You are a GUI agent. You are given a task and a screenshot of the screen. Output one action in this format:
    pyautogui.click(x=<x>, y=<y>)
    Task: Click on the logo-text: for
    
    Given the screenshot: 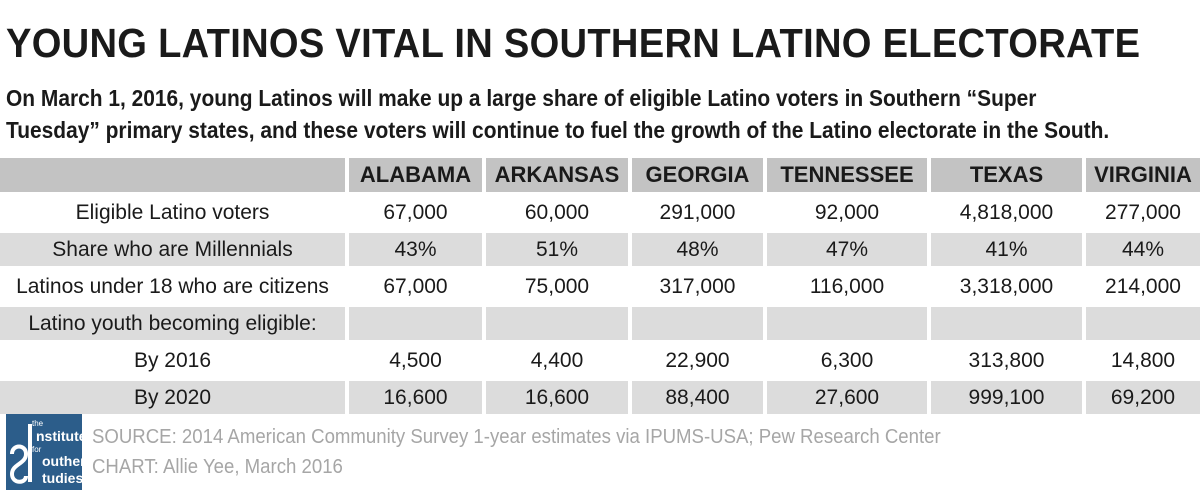 What is the action you would take?
    pyautogui.click(x=37, y=449)
    